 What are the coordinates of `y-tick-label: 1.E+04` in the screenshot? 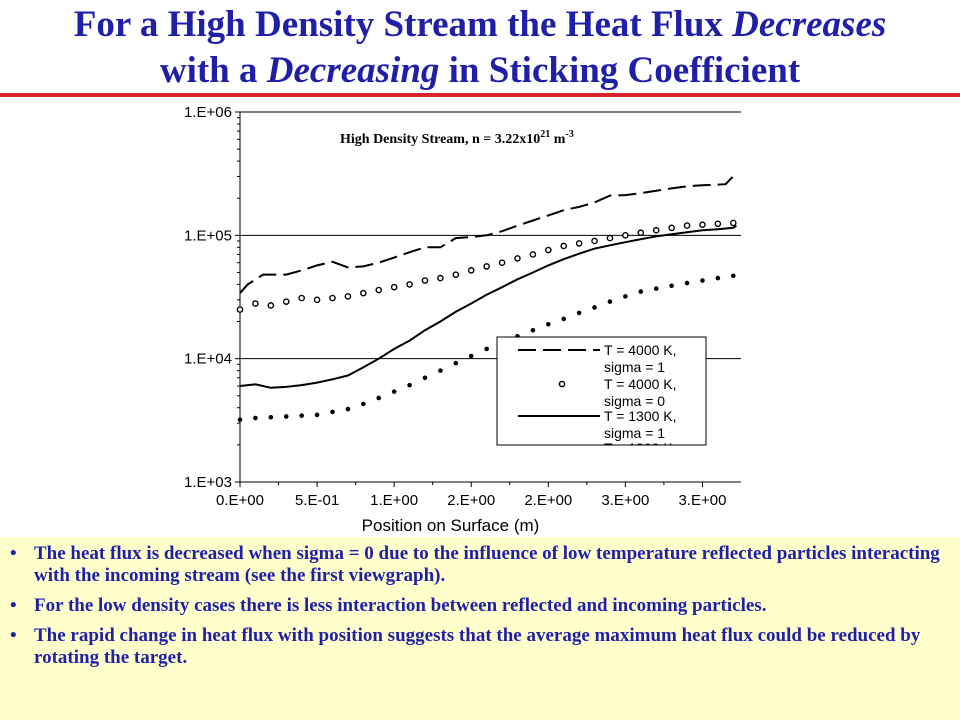 It's located at (208, 359).